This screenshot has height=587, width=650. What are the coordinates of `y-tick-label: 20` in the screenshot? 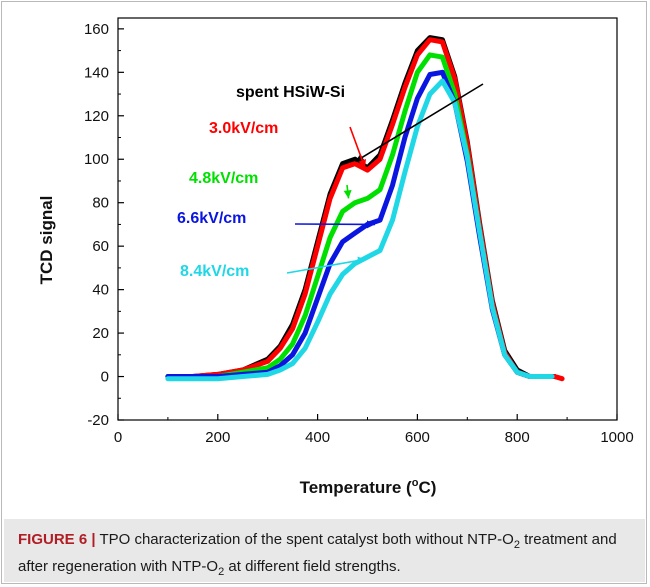 It's located at (100, 333).